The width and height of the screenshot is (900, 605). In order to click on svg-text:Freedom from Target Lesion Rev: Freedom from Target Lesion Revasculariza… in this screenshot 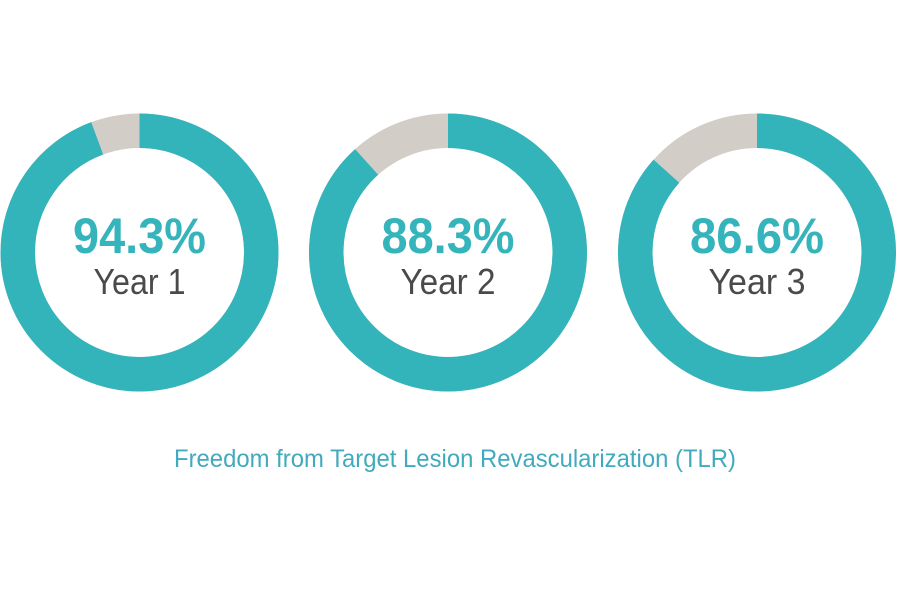, I will do `click(455, 459)`.